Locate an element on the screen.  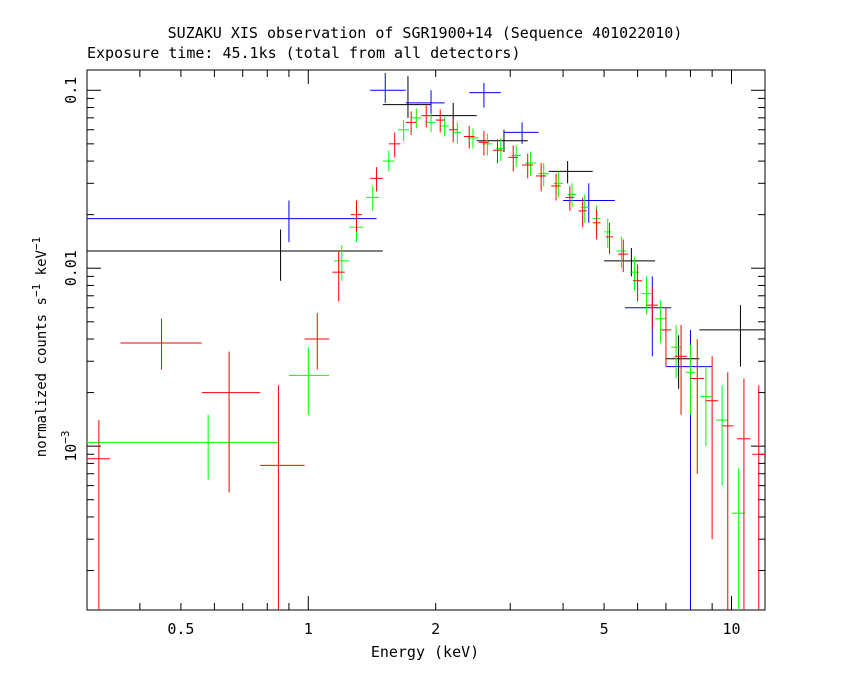
x-tick-label: 0.5 is located at coordinates (180, 629).